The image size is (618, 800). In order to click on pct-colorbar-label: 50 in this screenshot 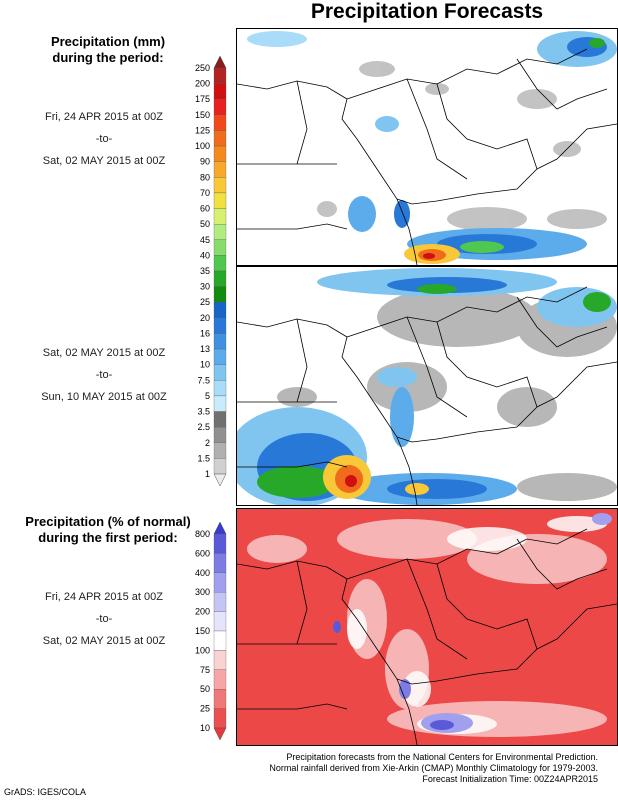, I will do `click(205, 689)`.